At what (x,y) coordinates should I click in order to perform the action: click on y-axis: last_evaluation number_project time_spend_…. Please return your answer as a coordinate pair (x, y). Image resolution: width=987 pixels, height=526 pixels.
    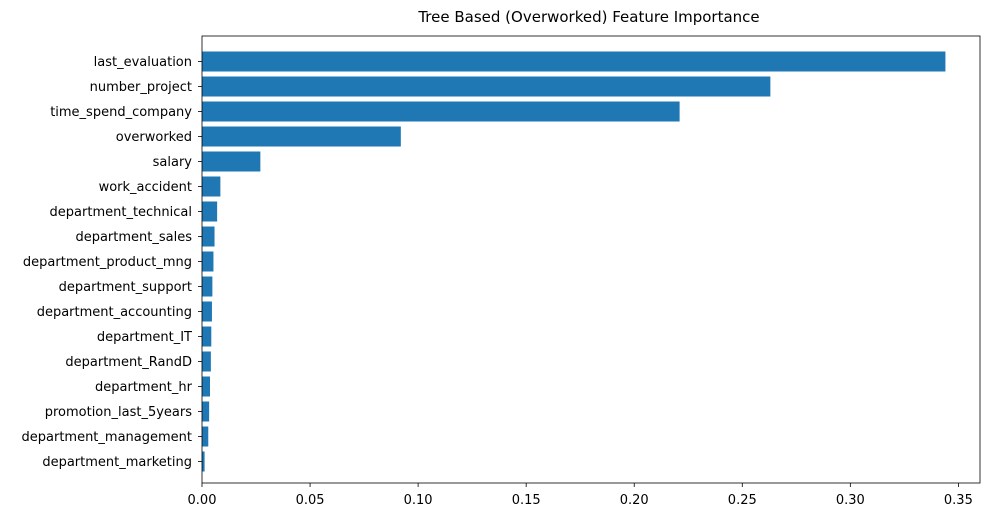
    Looking at the image, I should click on (112, 262).